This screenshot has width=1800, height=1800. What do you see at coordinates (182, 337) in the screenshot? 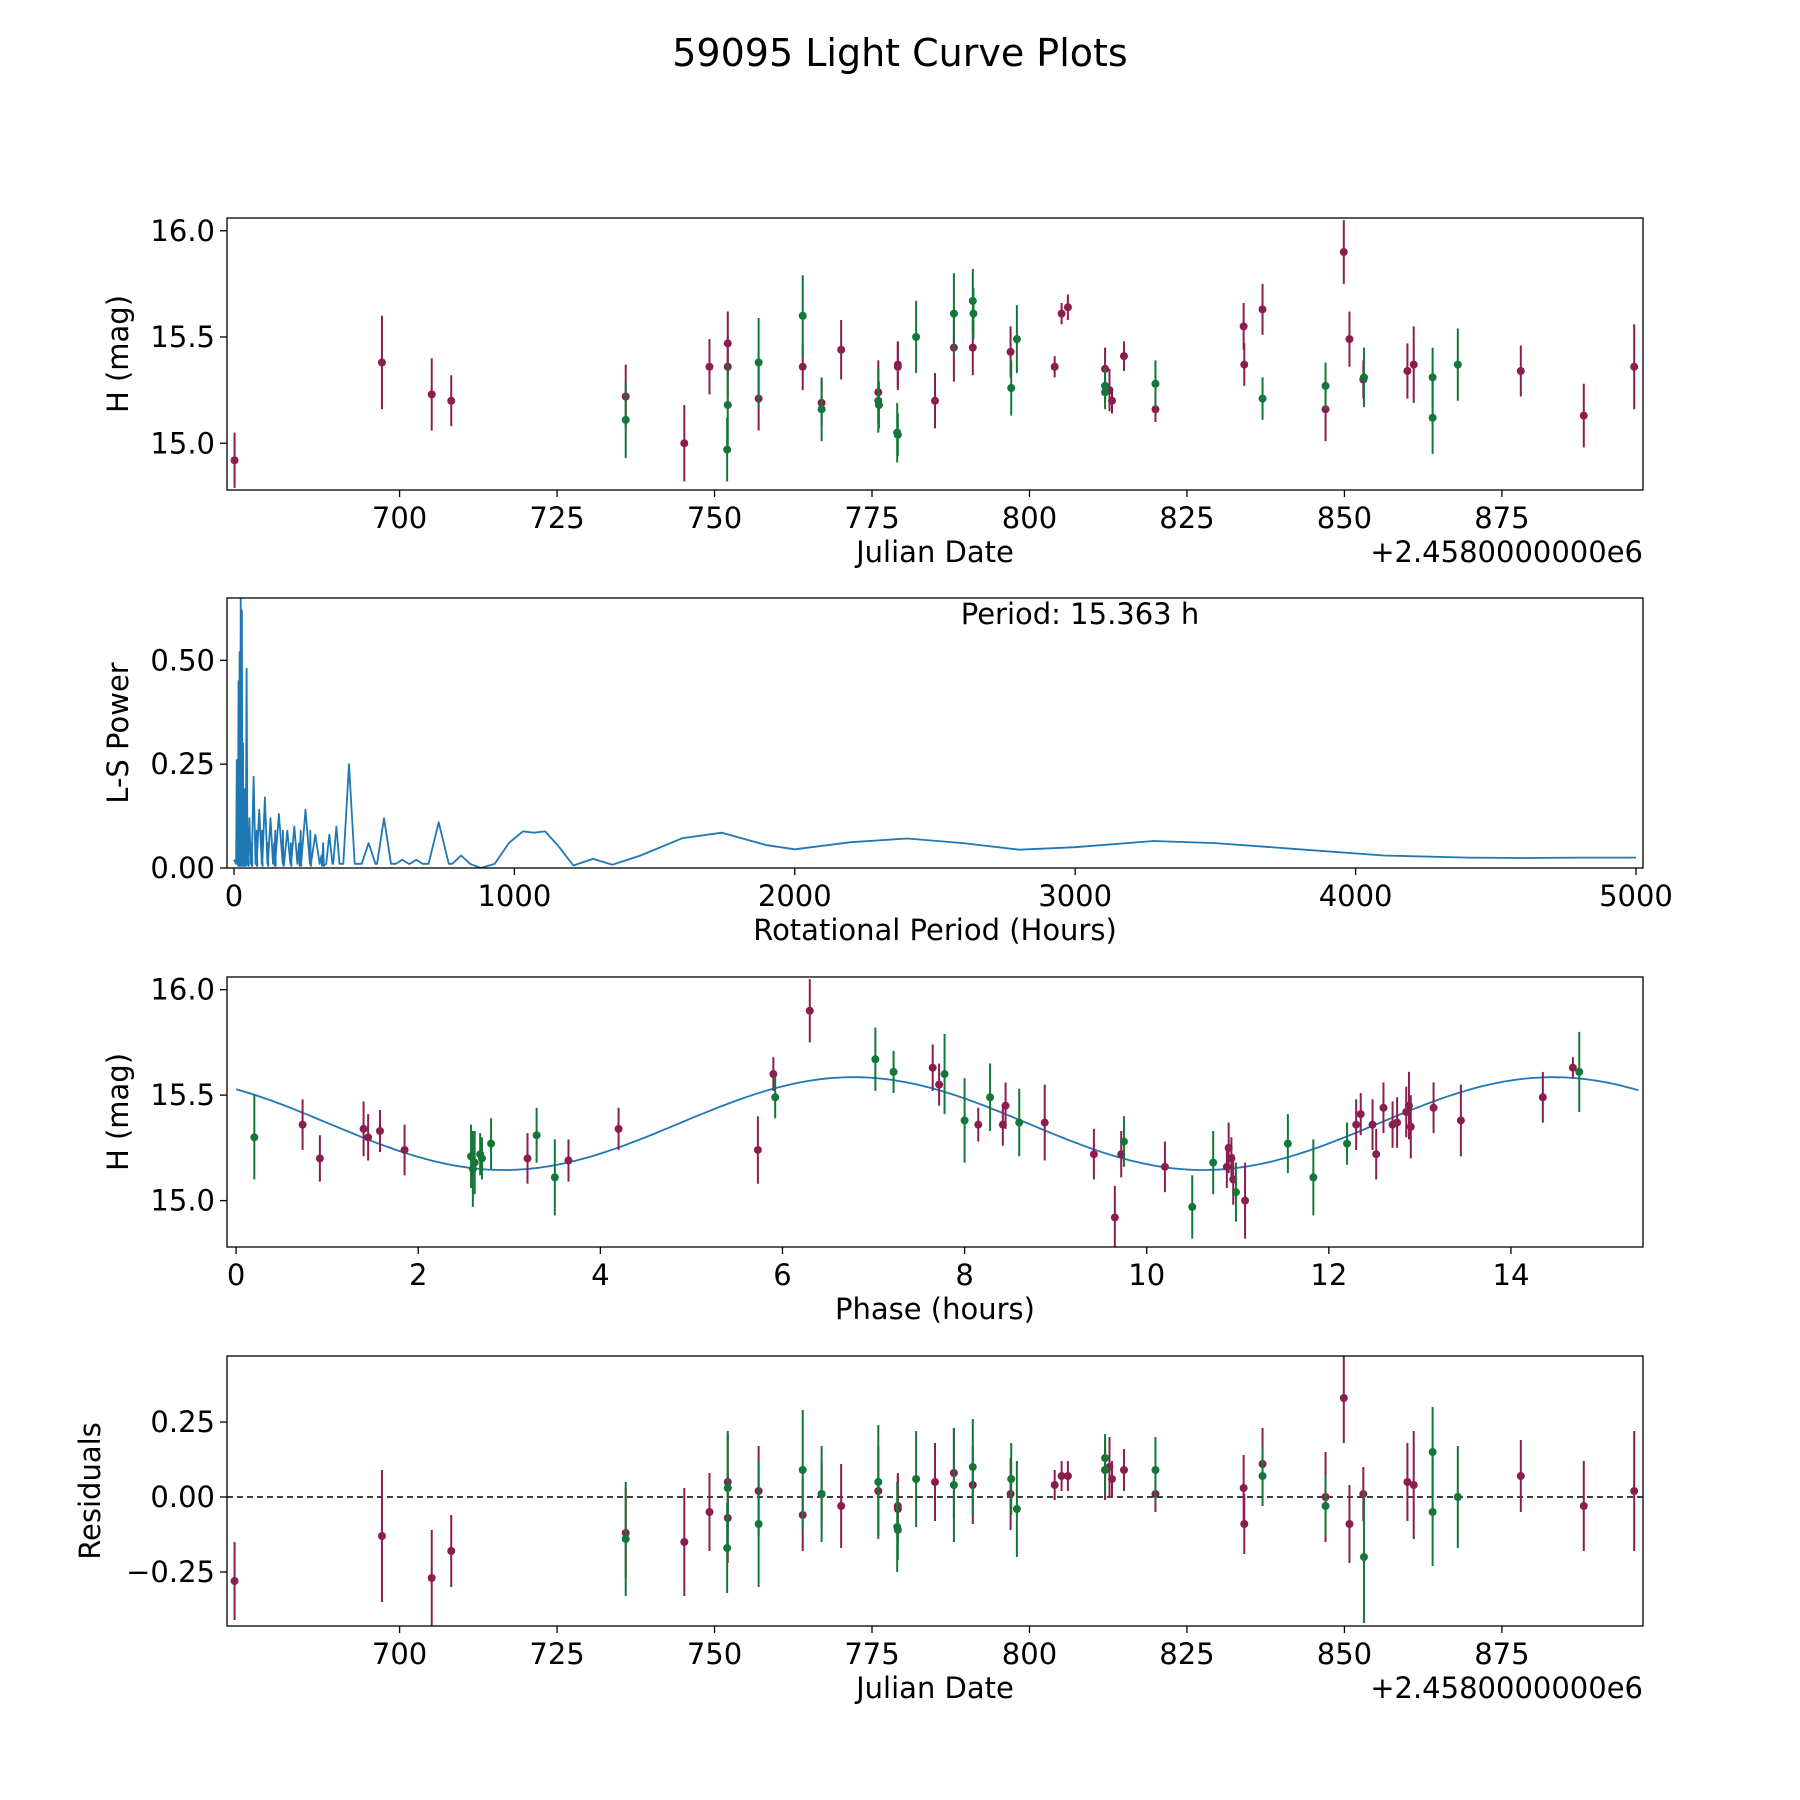
I see `y-tick-label: 15.5` at bounding box center [182, 337].